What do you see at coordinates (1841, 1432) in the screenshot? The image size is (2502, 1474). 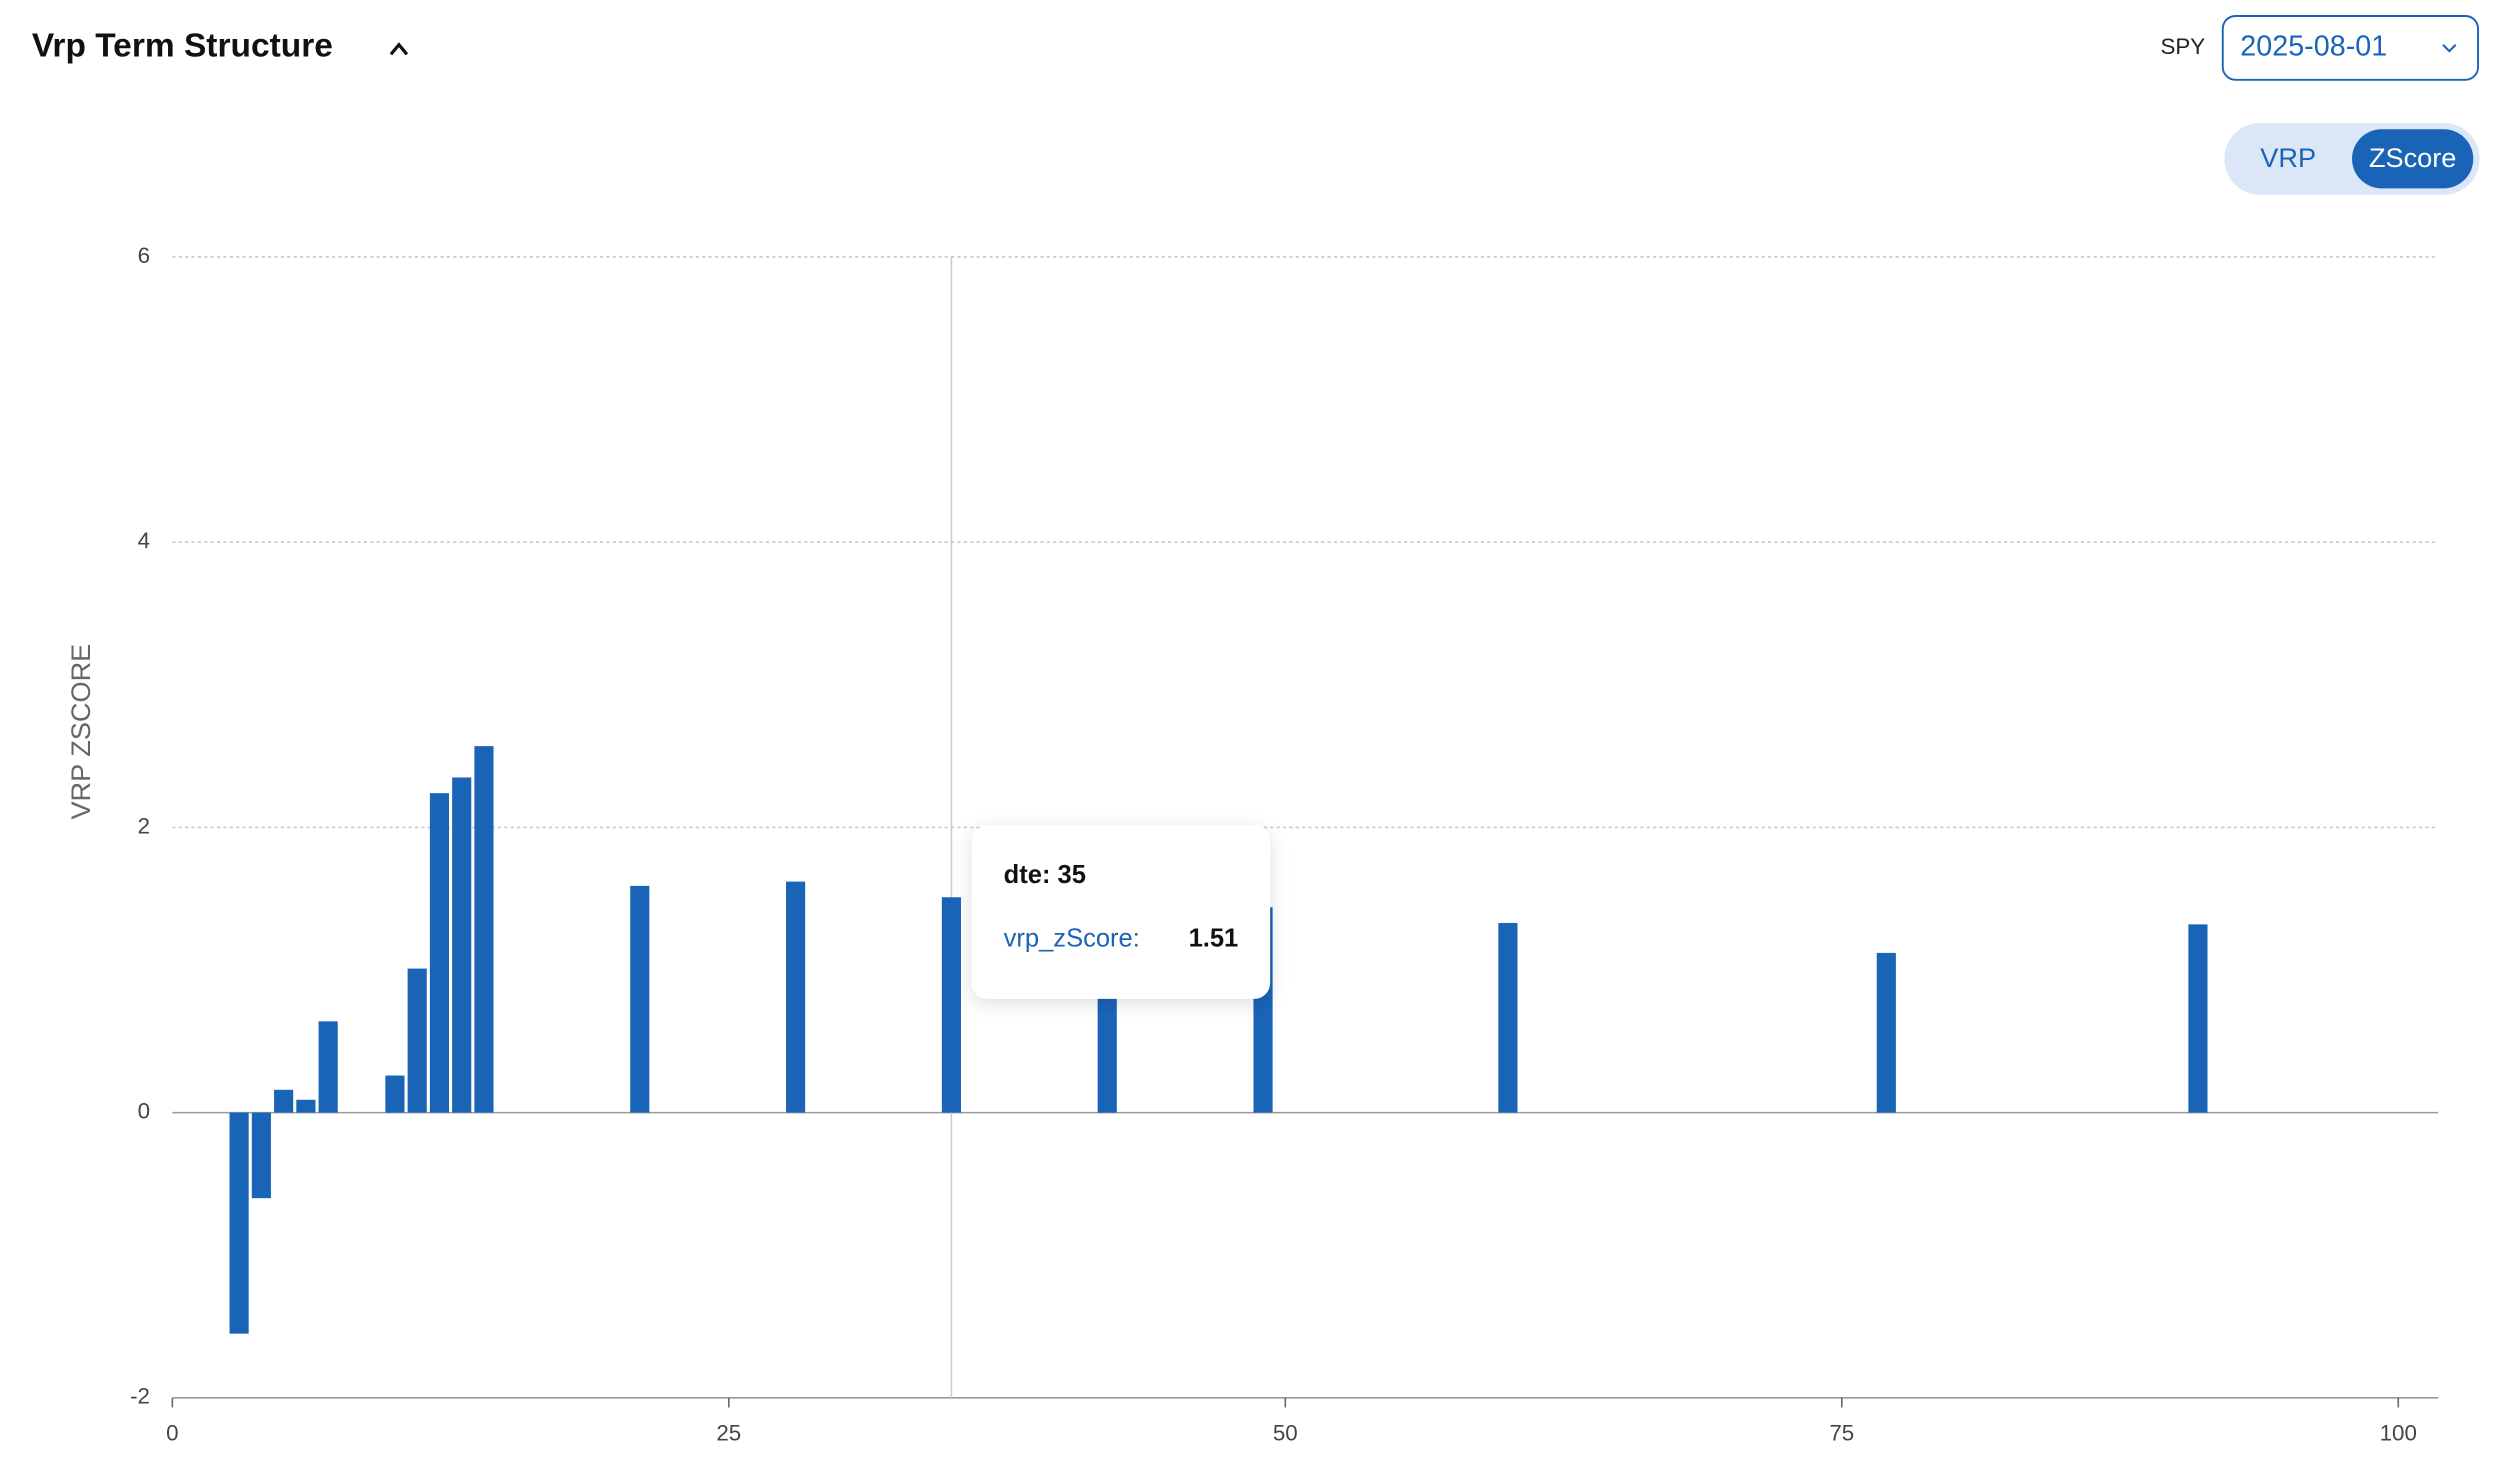 I see `x-tick-label: 75` at bounding box center [1841, 1432].